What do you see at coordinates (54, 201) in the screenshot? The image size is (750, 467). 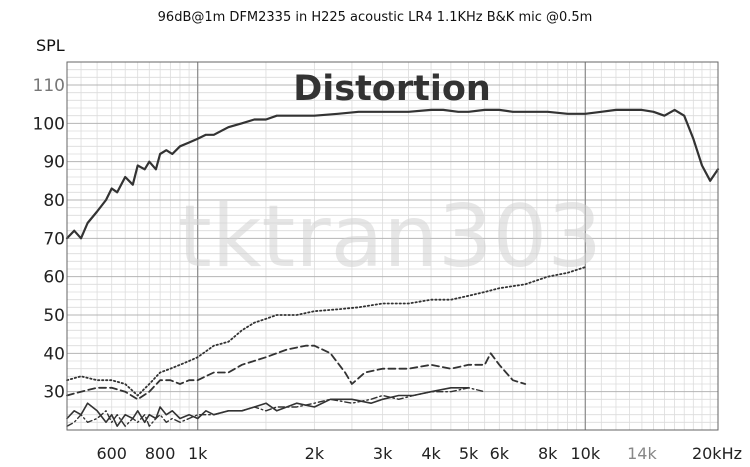 I see `y-tick-label: 80` at bounding box center [54, 201].